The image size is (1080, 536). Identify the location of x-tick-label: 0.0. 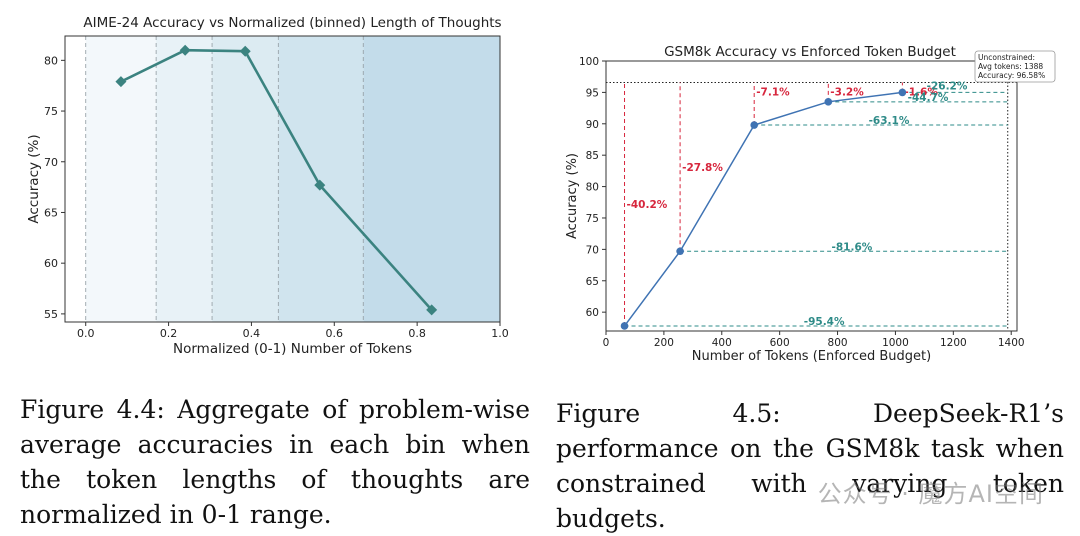
(86, 333).